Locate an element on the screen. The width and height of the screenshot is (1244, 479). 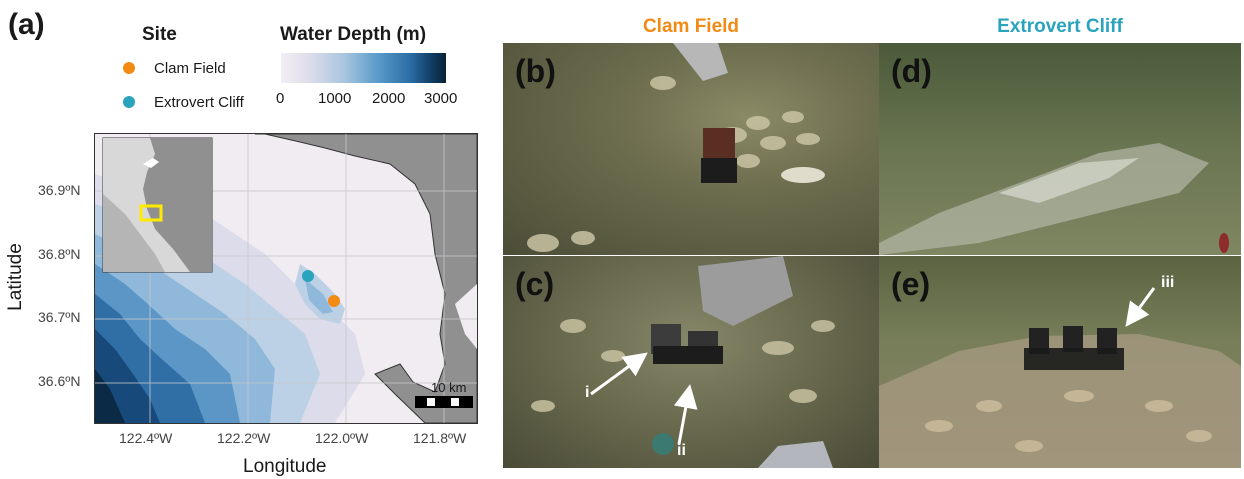
clam-field-column-title: Clam Field is located at coordinates (691, 26).